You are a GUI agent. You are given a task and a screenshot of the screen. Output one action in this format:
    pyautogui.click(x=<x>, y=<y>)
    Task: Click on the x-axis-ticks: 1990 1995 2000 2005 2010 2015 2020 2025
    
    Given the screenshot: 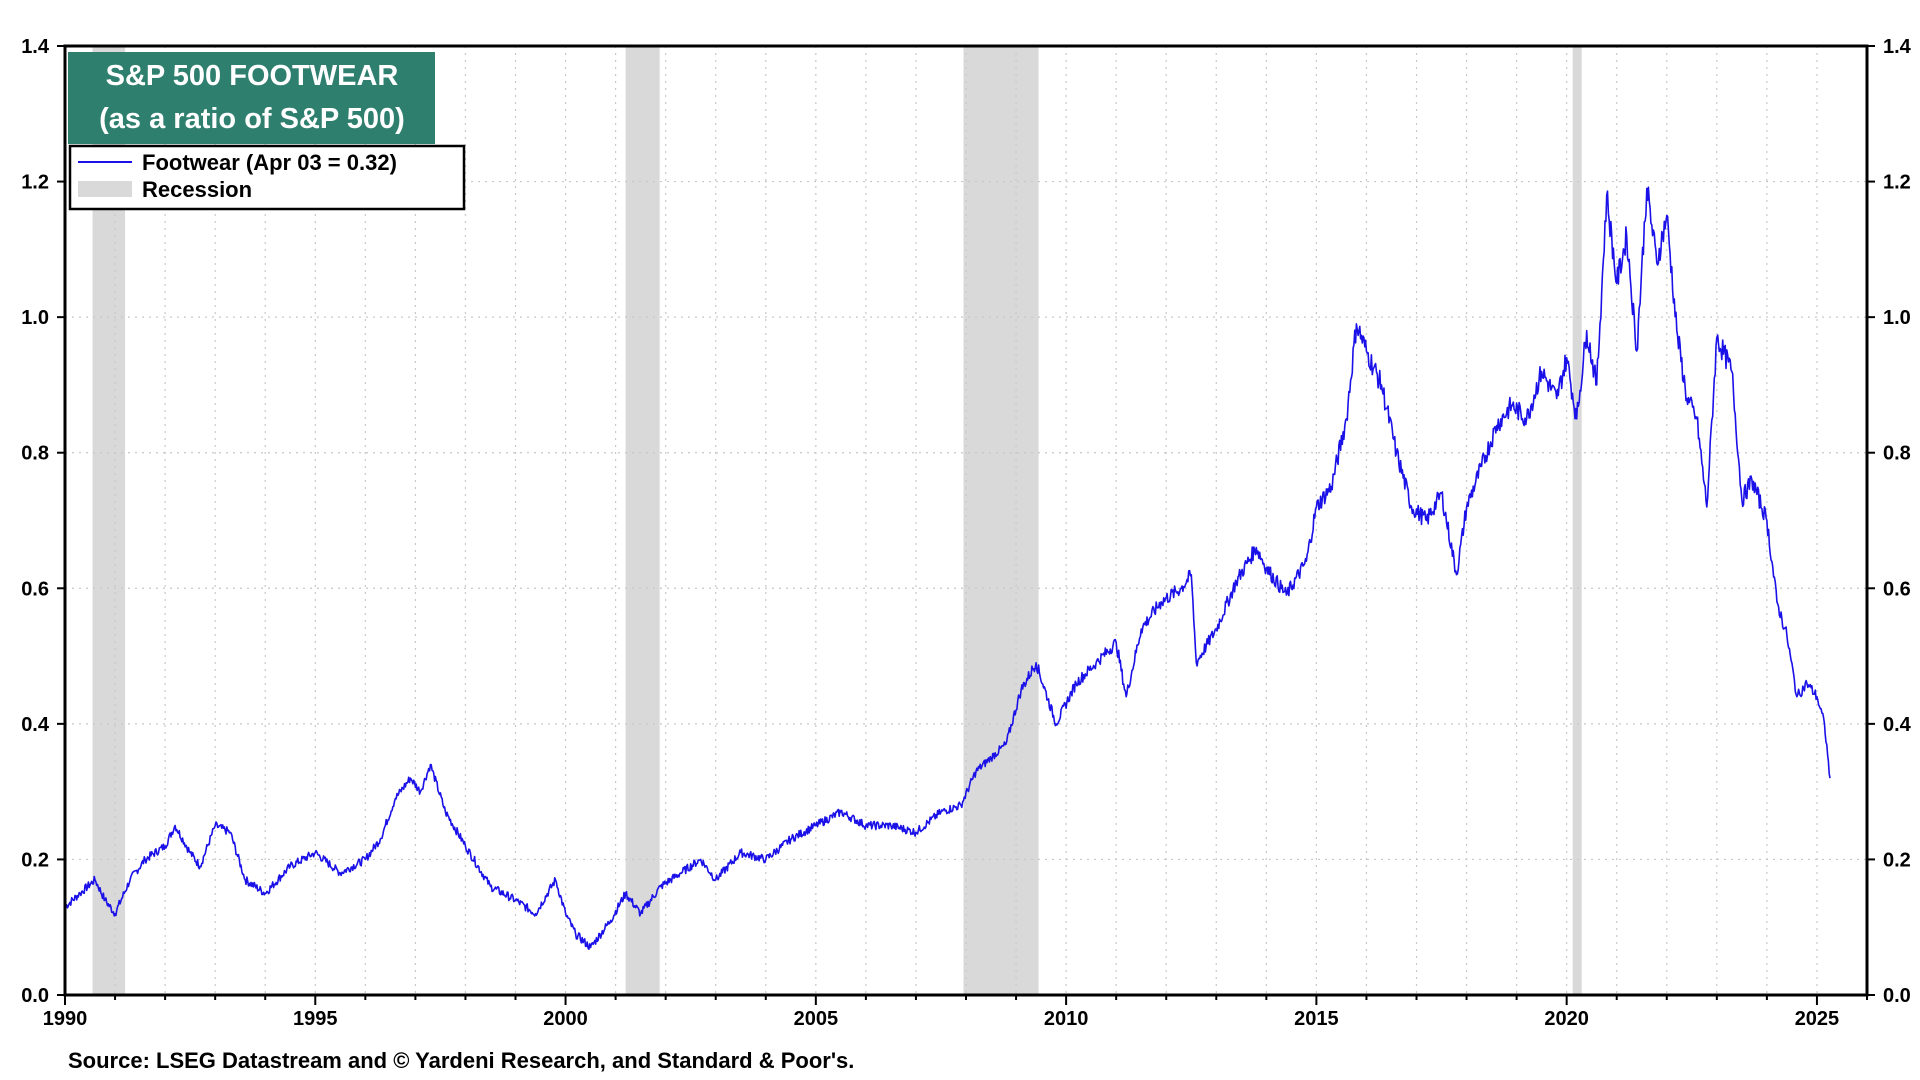 What is the action you would take?
    pyautogui.click(x=955, y=1012)
    